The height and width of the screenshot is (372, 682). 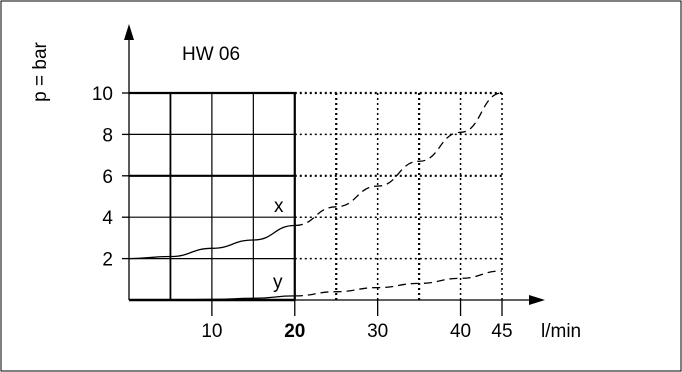 What do you see at coordinates (211, 331) in the screenshot?
I see `x-tick-label-10: 10` at bounding box center [211, 331].